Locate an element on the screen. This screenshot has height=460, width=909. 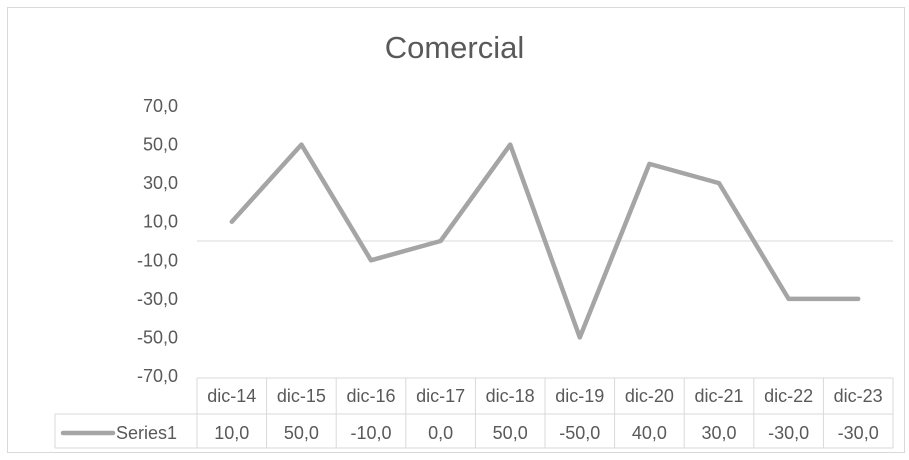
category-label: dic-22 is located at coordinates (788, 396).